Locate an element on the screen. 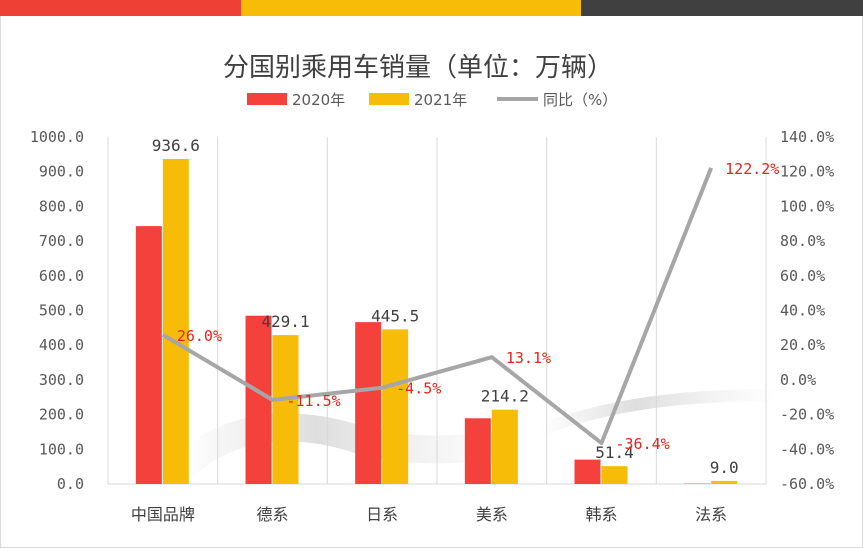 Image resolution: width=863 pixels, height=548 pixels. category-label: 美系 is located at coordinates (492, 514).